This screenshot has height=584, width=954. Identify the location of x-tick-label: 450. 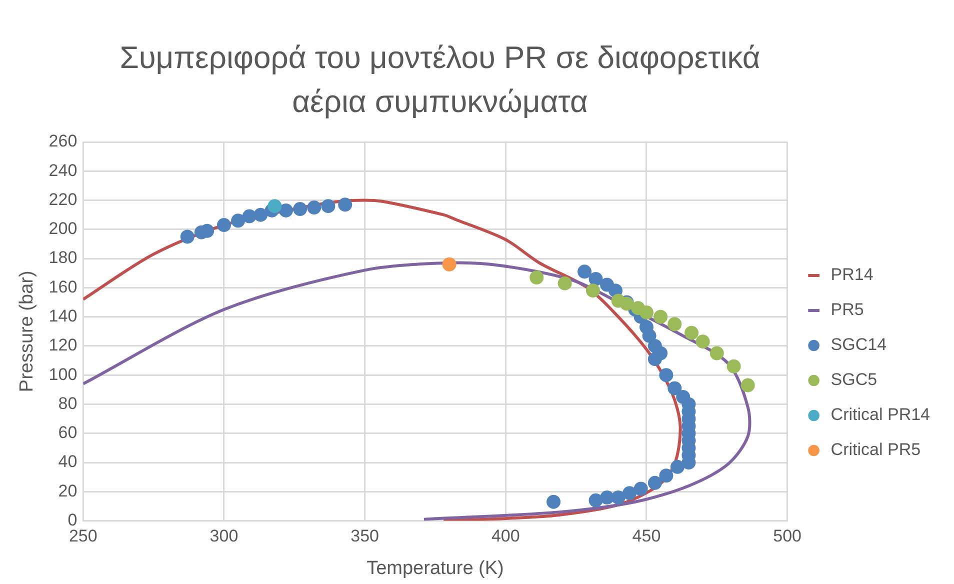
(646, 536).